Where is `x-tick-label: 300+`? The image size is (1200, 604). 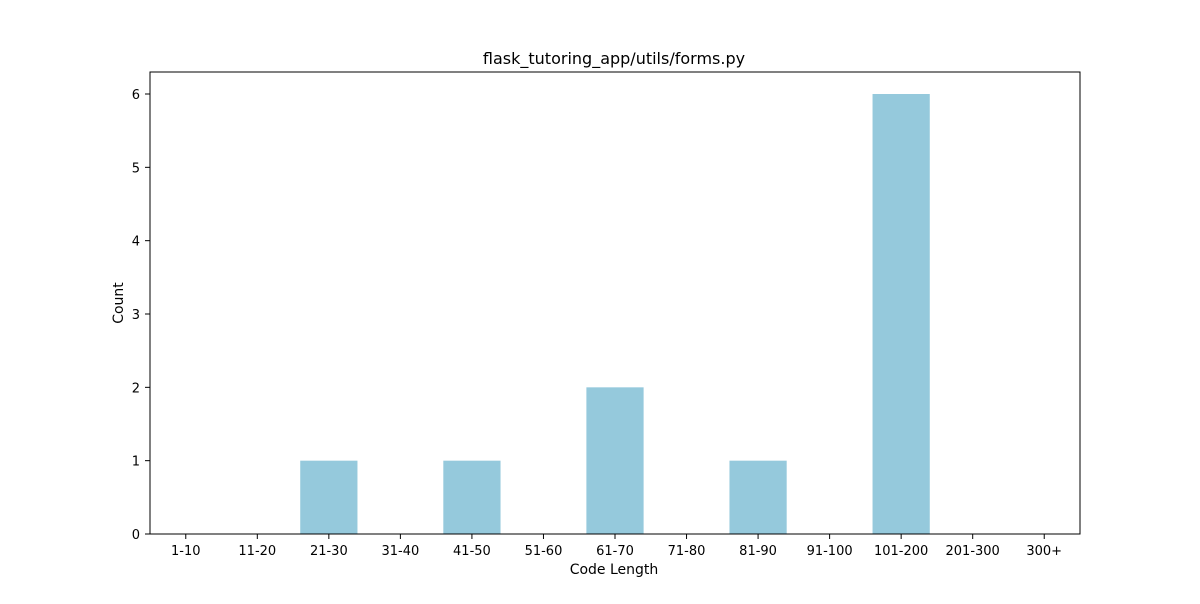 x-tick-label: 300+ is located at coordinates (1044, 551).